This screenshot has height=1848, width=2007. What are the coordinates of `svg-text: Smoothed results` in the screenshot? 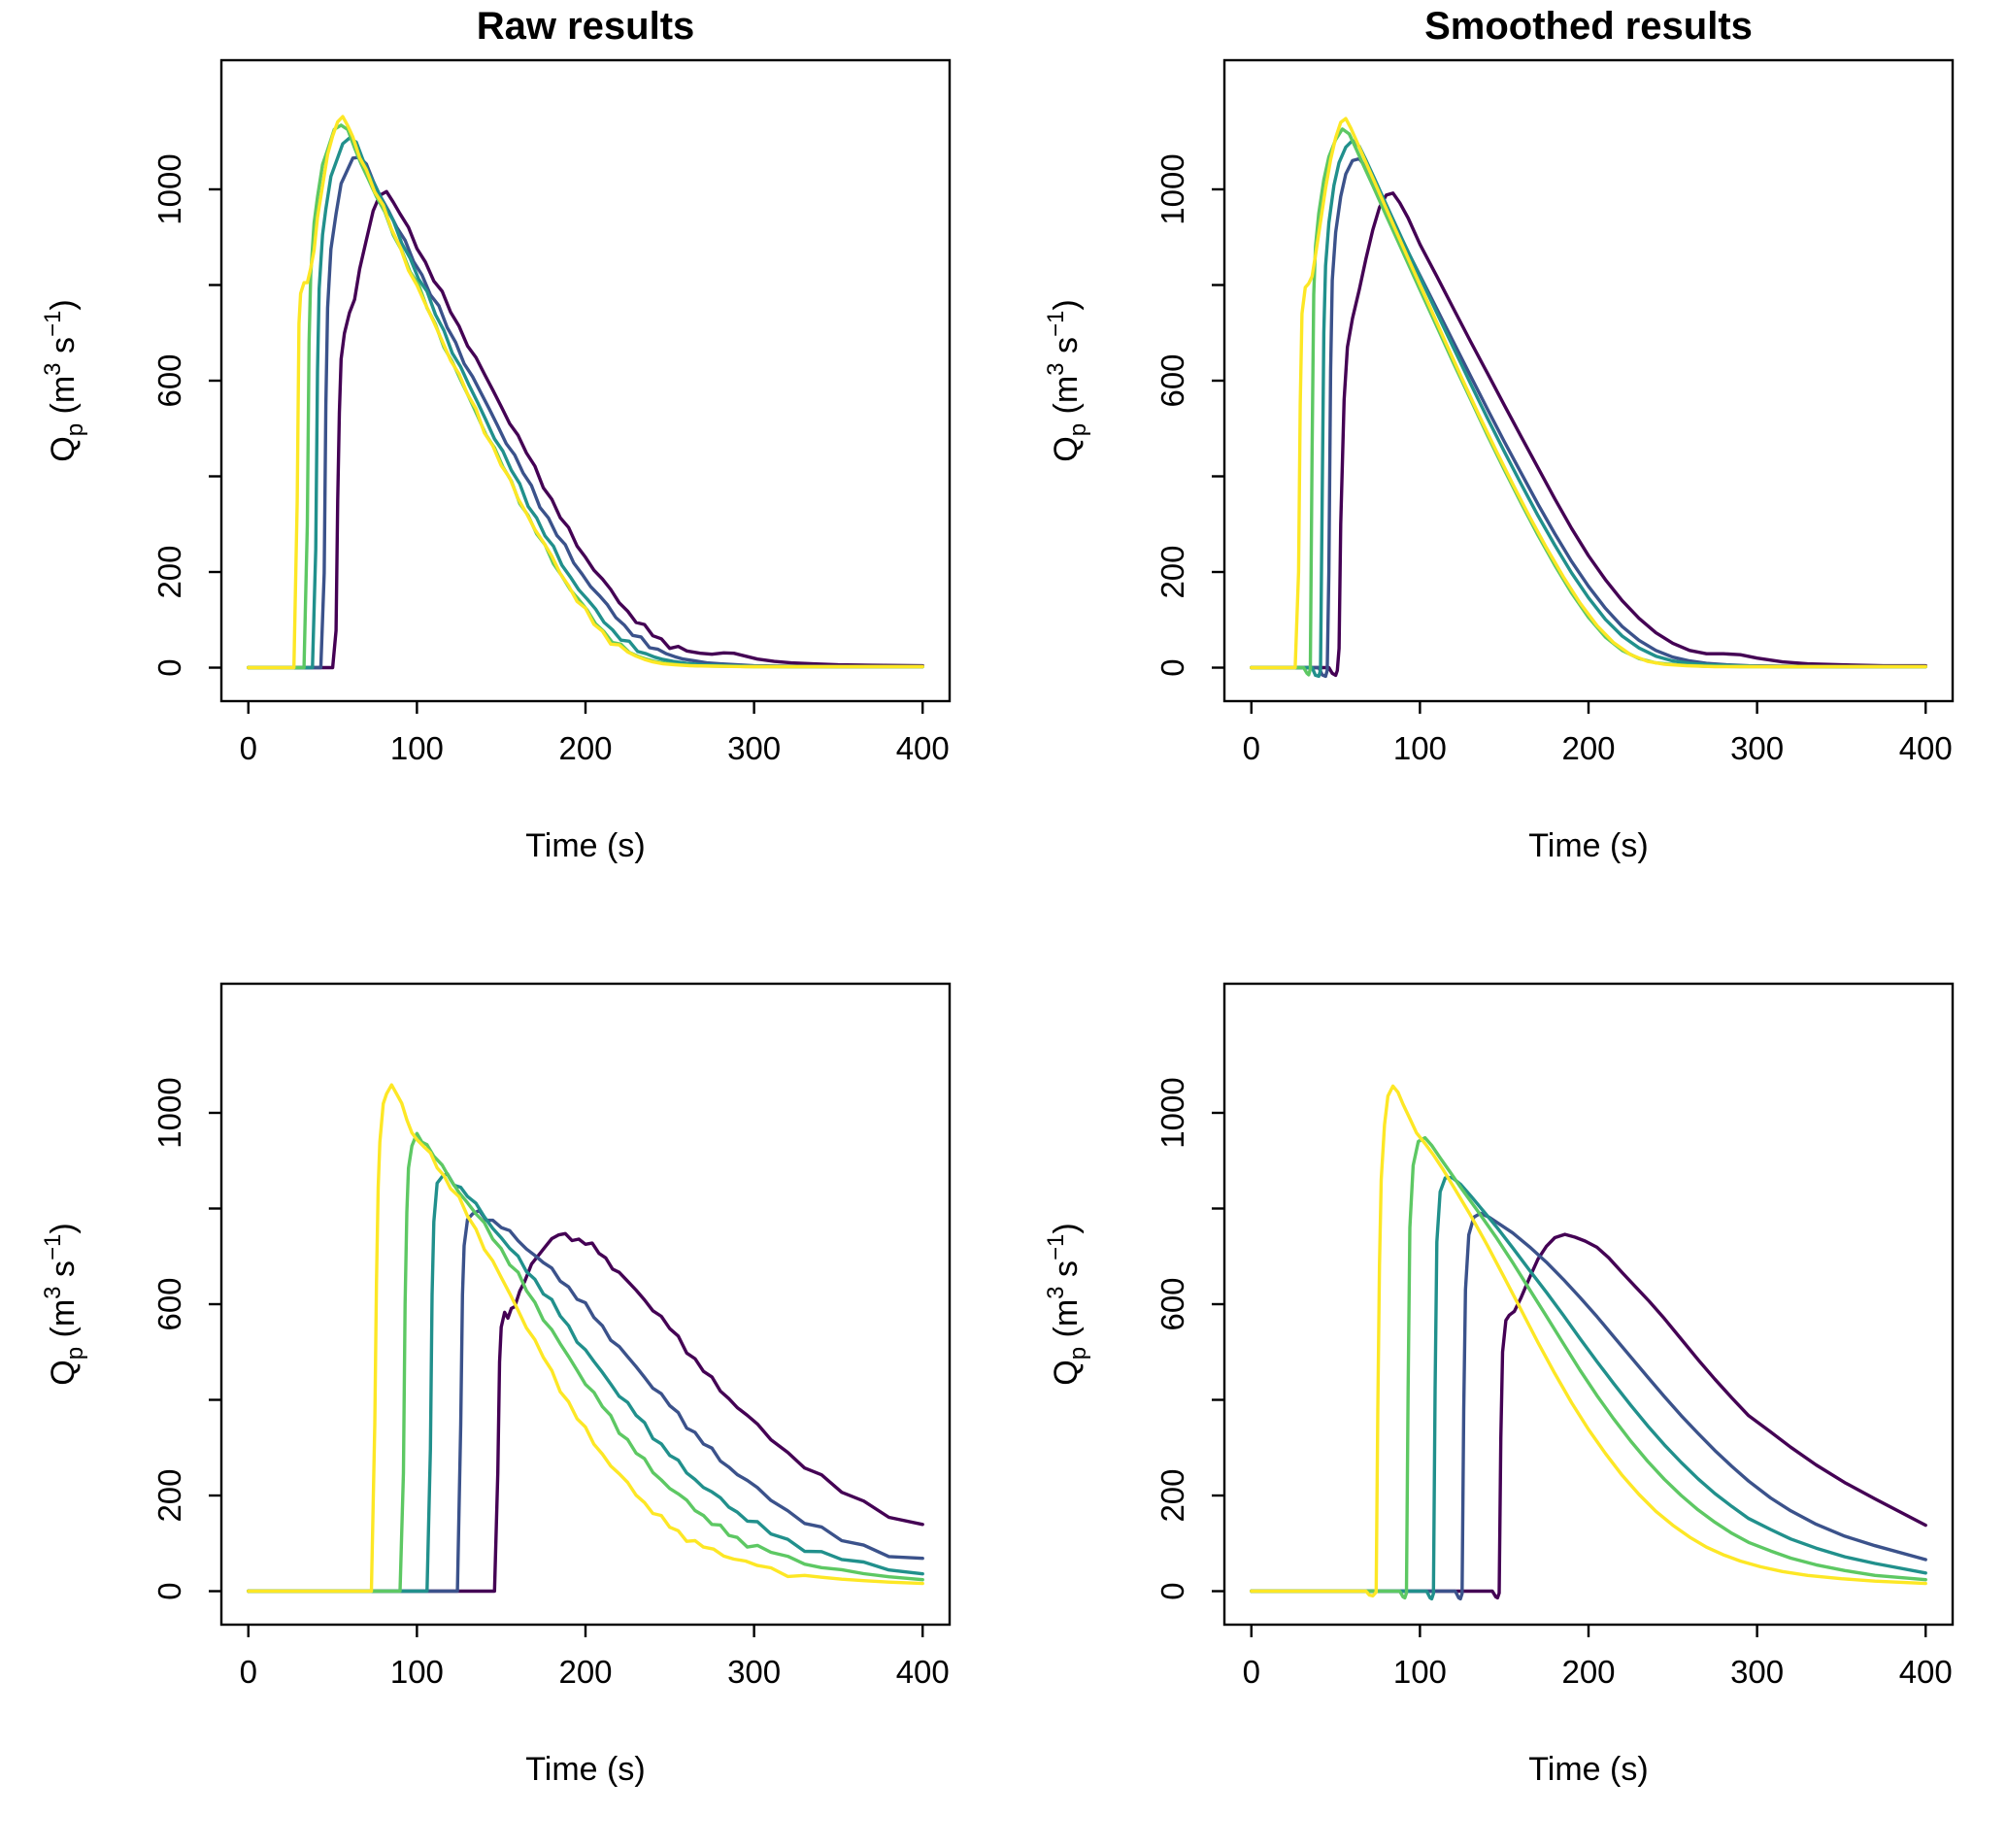 It's located at (1589, 26).